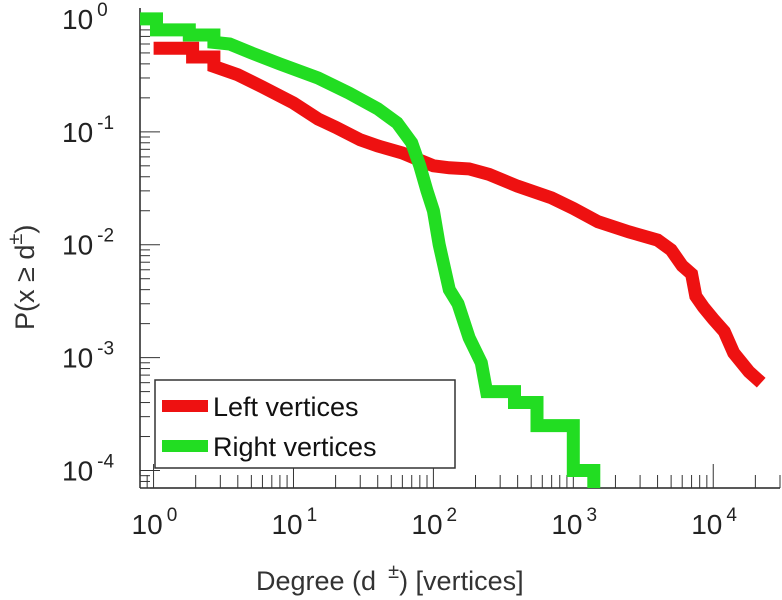  I want to click on y-tick-label: 10 -2, so click(88, 243).